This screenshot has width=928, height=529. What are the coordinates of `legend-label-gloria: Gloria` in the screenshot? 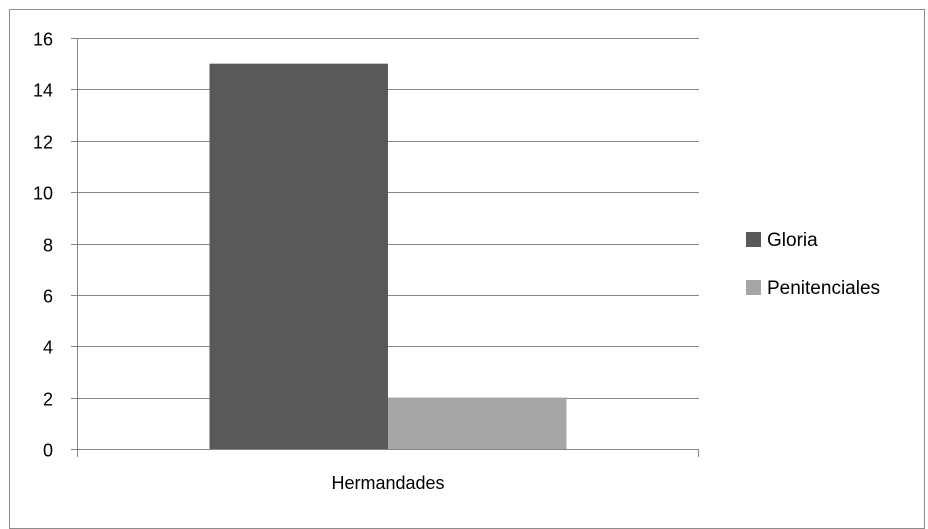 It's located at (792, 240).